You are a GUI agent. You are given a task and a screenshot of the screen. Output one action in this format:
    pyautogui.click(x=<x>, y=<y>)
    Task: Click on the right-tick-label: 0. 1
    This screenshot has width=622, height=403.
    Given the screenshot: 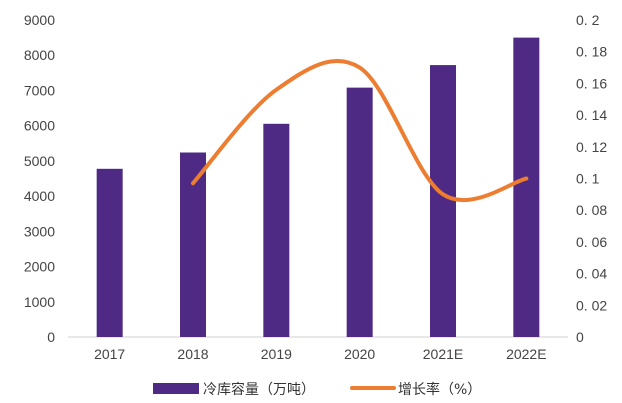 What is the action you would take?
    pyautogui.click(x=588, y=179)
    